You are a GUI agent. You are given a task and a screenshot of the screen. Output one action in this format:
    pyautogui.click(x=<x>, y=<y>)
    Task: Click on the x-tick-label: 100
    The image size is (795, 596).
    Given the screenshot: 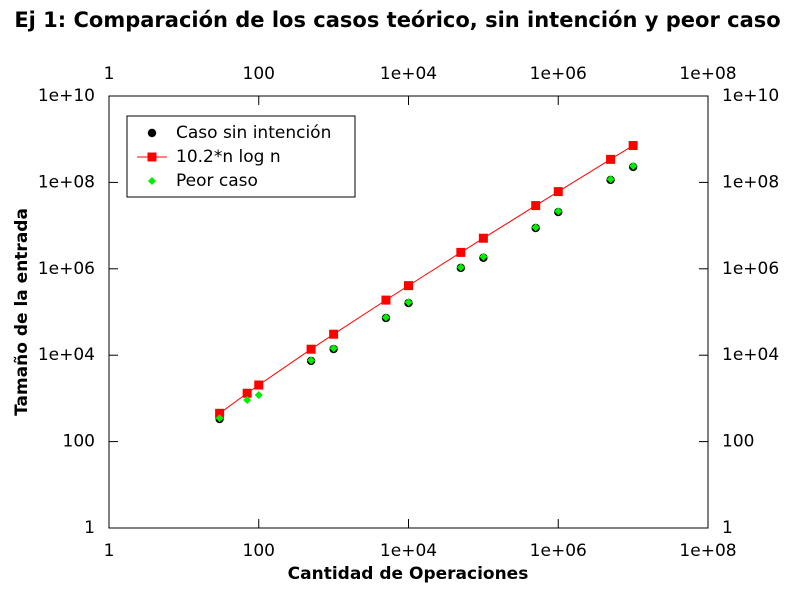 What is the action you would take?
    pyautogui.click(x=259, y=551)
    